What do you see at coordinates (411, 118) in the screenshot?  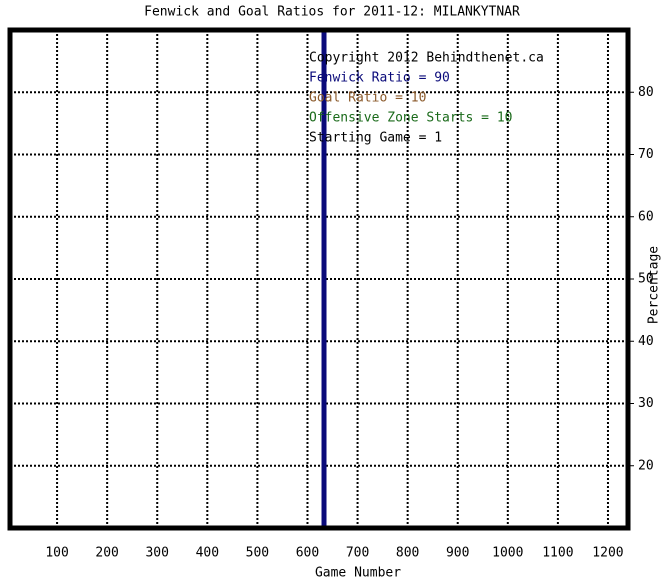 I see `annotation: Offensive Zone Starts = 10` at bounding box center [411, 118].